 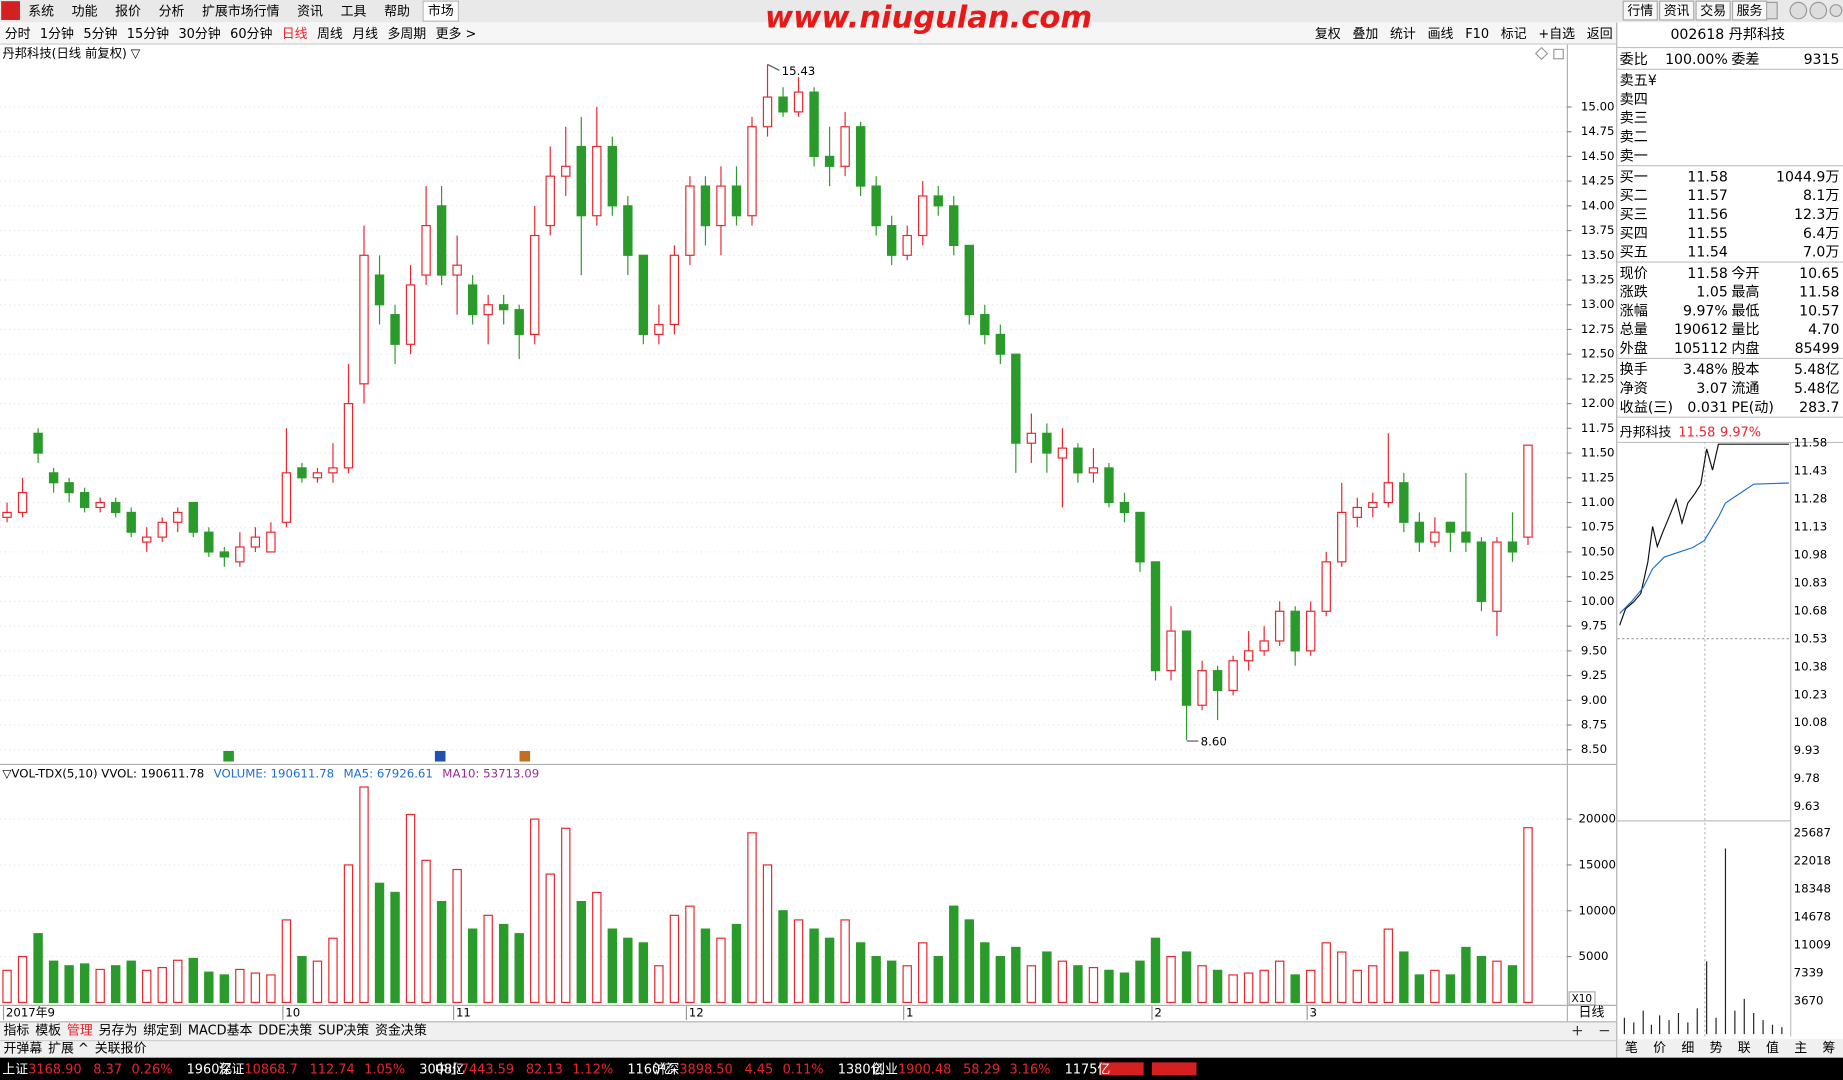 I want to click on quote-value: 0.031, so click(x=1707, y=408).